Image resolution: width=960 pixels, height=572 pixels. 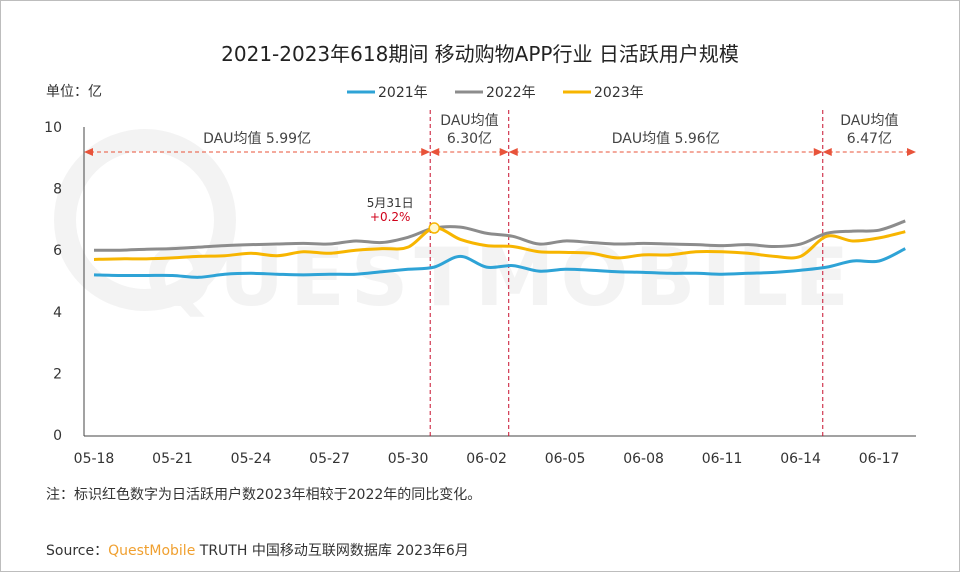 What do you see at coordinates (499, 235) in the screenshot?
I see `series-line-2022年` at bounding box center [499, 235].